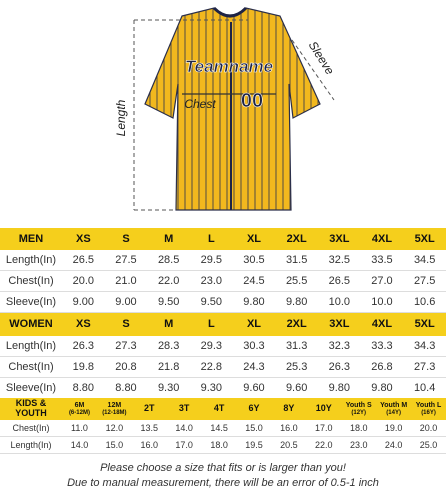  I want to click on size-size: Youth L, so click(428, 405).